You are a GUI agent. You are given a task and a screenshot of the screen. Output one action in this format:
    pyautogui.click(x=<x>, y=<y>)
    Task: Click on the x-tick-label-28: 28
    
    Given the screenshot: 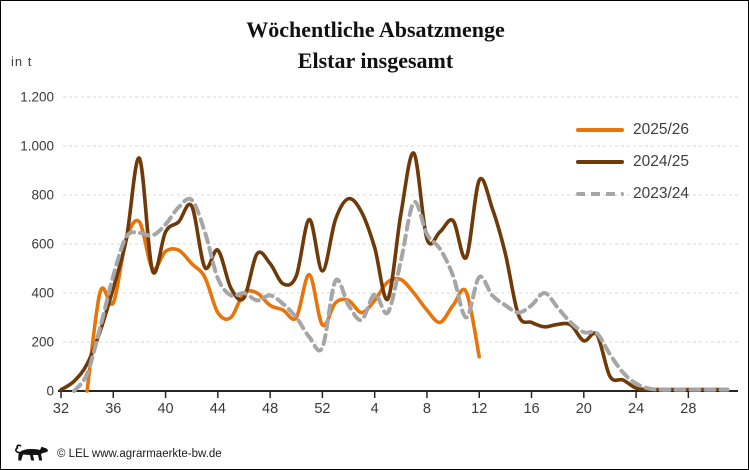 What is the action you would take?
    pyautogui.click(x=688, y=409)
    